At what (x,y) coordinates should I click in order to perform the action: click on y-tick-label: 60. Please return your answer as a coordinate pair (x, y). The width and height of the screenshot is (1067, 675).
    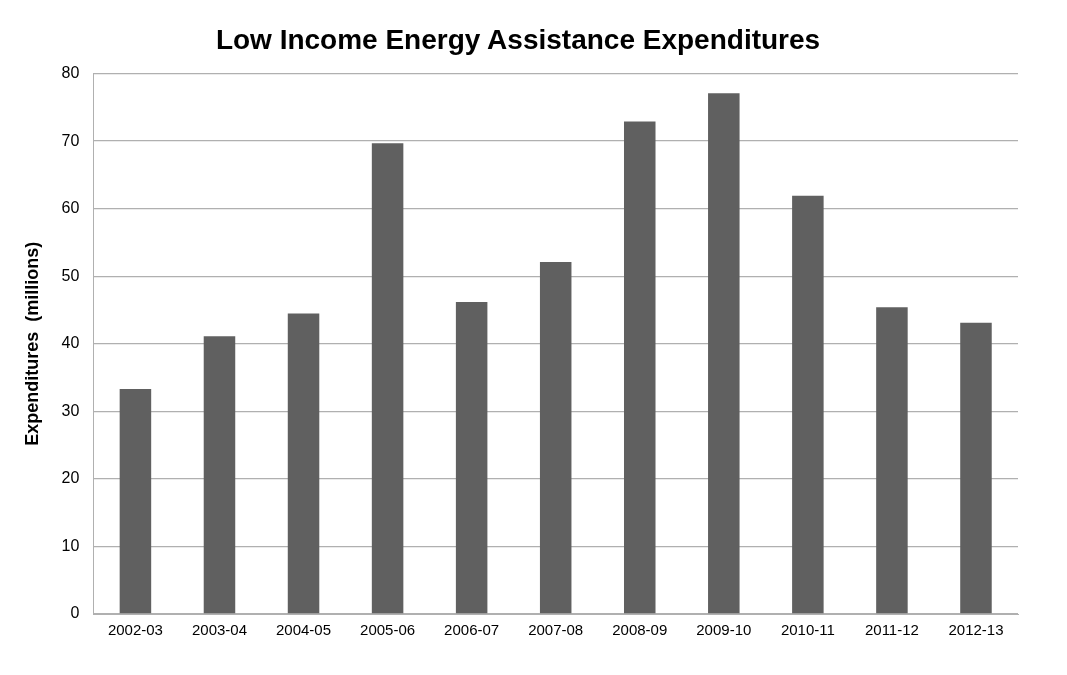
    Looking at the image, I should click on (70, 208).